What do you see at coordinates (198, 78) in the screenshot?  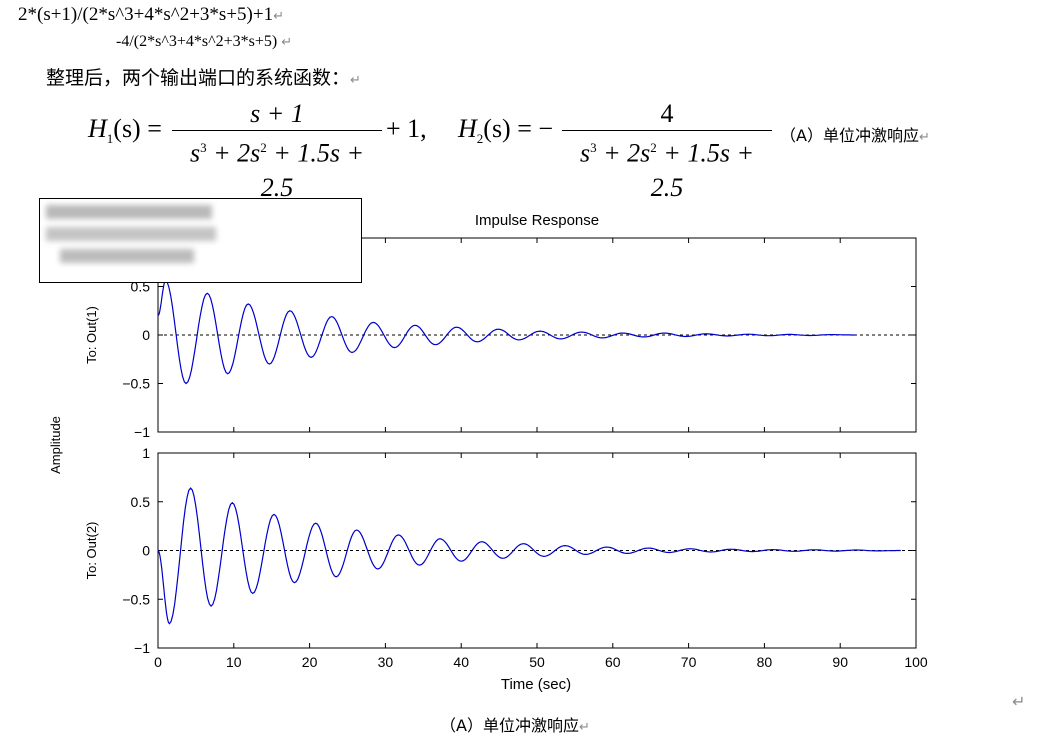 I see `intro-paragraph-text: 整理后，两个输出端口的系统函数：` at bounding box center [198, 78].